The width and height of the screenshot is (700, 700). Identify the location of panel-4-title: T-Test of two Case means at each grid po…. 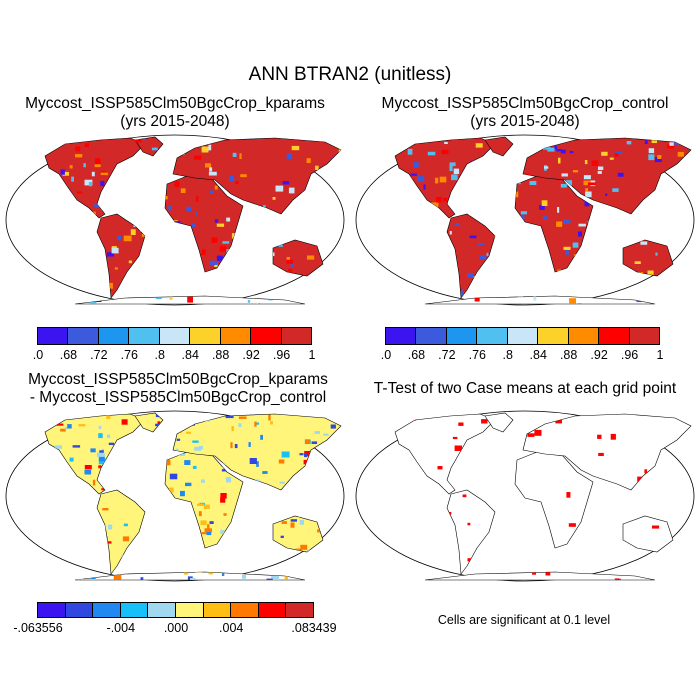
(525, 389).